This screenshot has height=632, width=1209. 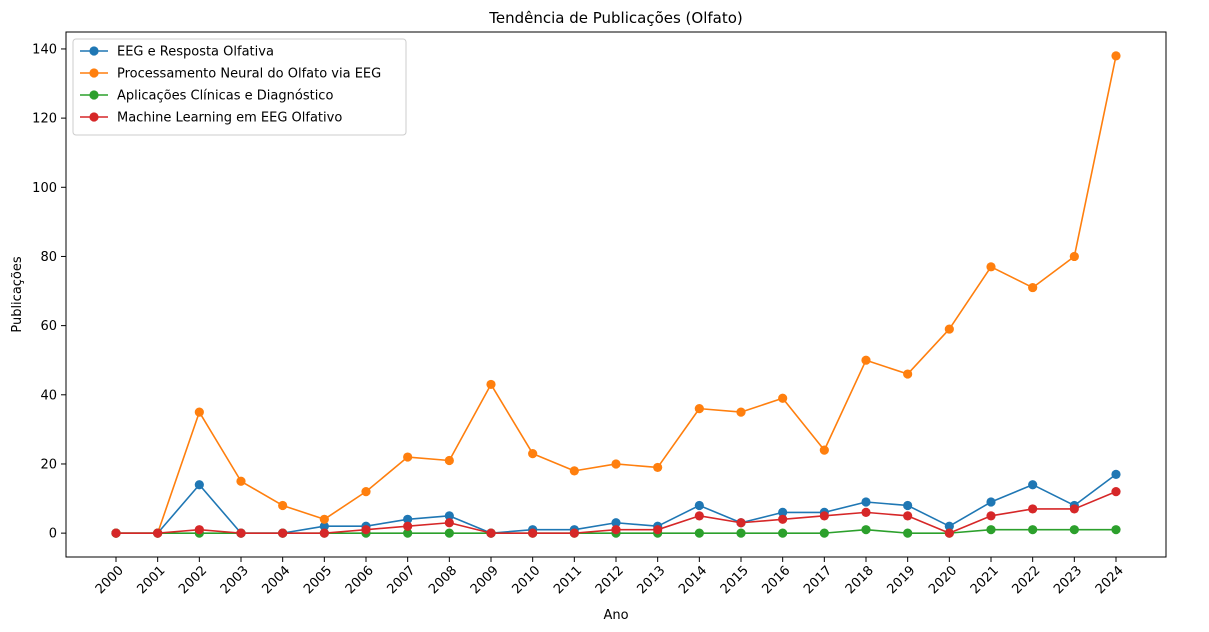 What do you see at coordinates (610, 580) in the screenshot?
I see `x-tick-label: 2012` at bounding box center [610, 580].